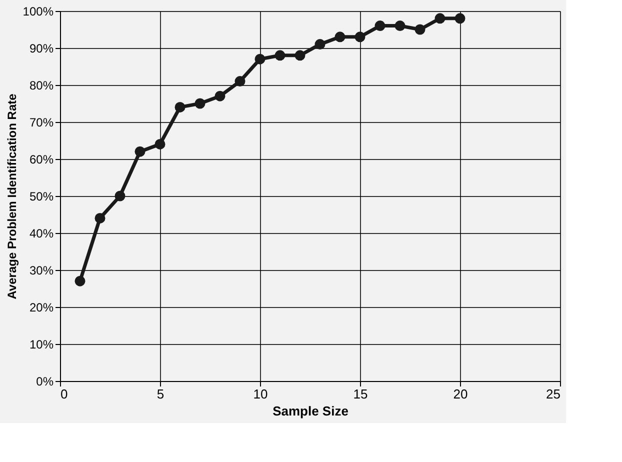 The image size is (622, 462). Describe the element at coordinates (41, 123) in the screenshot. I see `y-tick-label: 70%` at that location.